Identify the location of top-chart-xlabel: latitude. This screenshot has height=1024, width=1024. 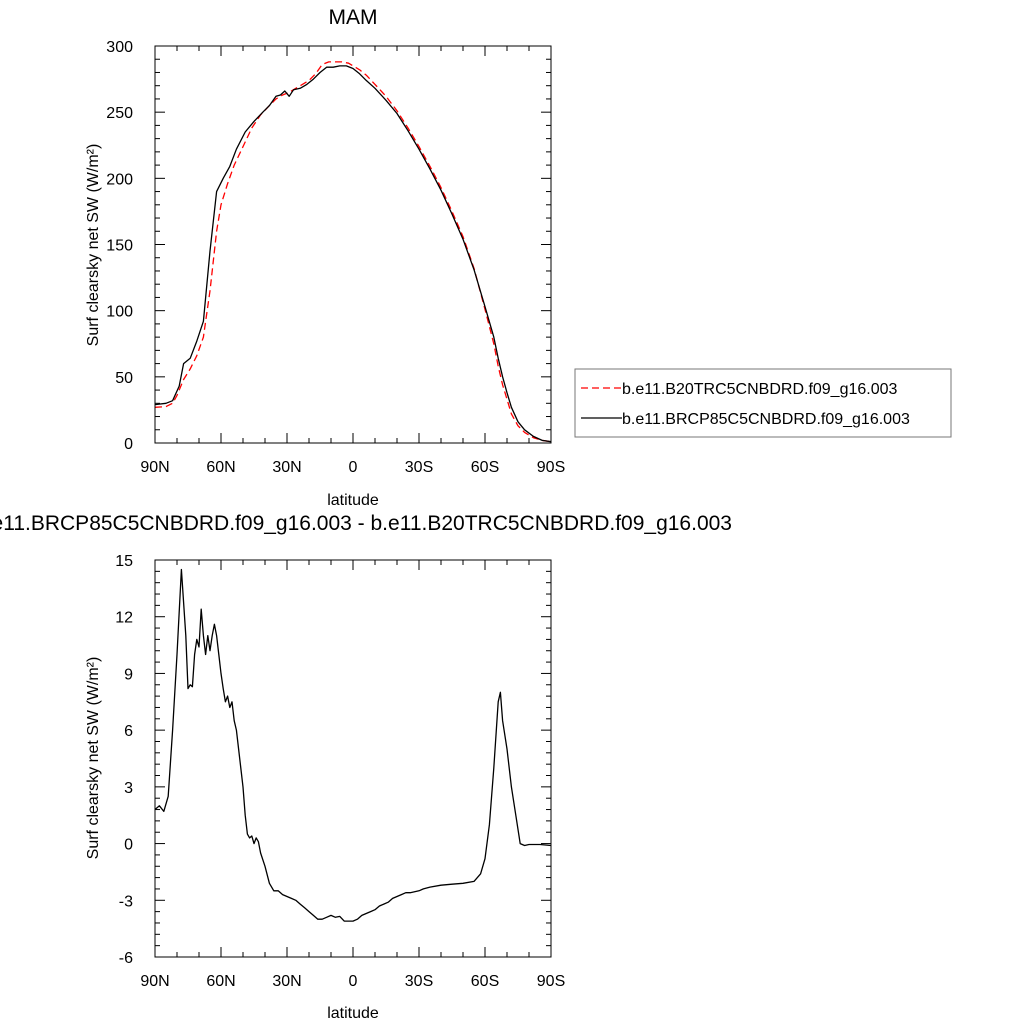
(353, 500).